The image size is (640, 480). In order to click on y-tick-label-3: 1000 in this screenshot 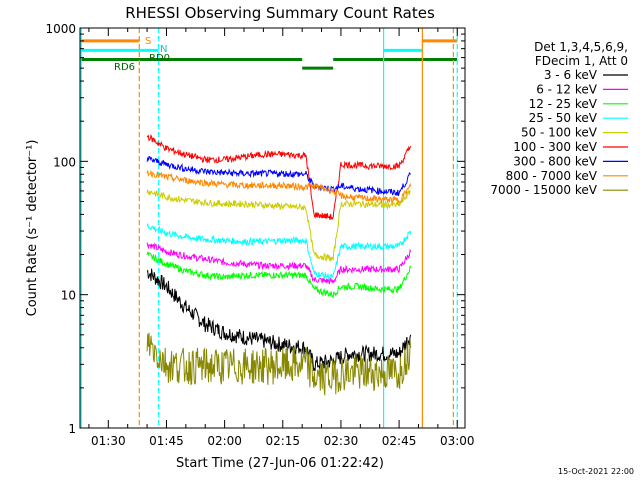, I will do `click(60, 29)`.